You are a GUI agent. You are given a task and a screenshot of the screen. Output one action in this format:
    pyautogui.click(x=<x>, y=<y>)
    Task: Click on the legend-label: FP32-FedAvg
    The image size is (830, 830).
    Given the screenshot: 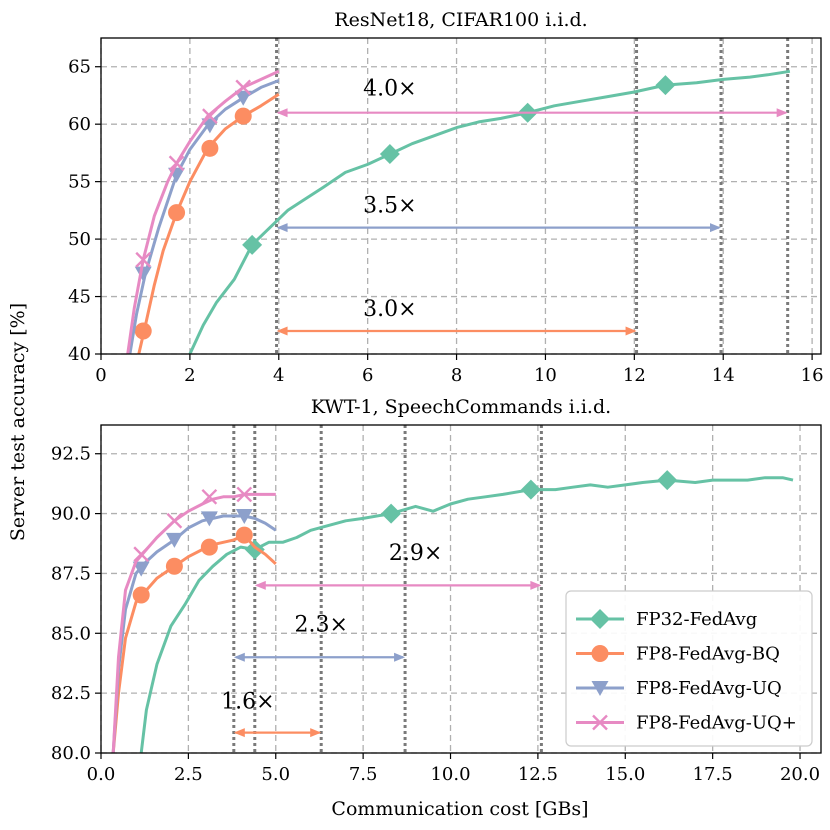 What is the action you would take?
    pyautogui.click(x=696, y=619)
    